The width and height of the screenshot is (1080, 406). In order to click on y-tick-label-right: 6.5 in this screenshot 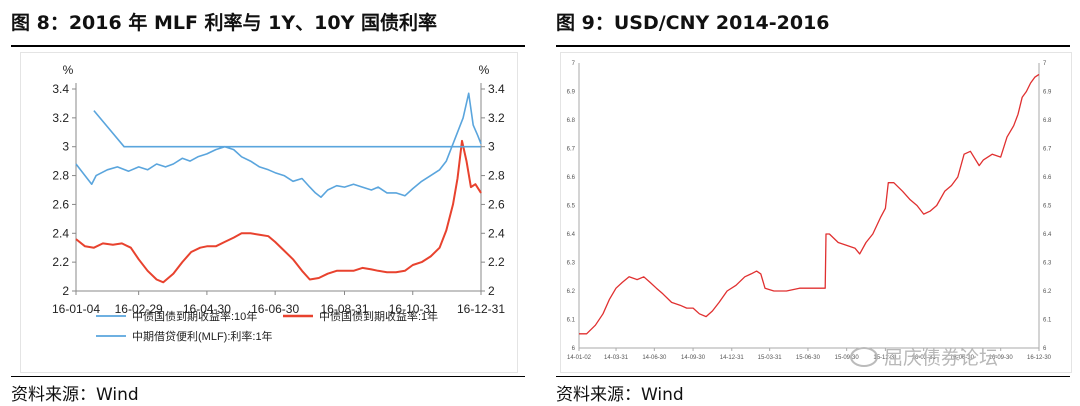, I will do `click(1047, 207)`.